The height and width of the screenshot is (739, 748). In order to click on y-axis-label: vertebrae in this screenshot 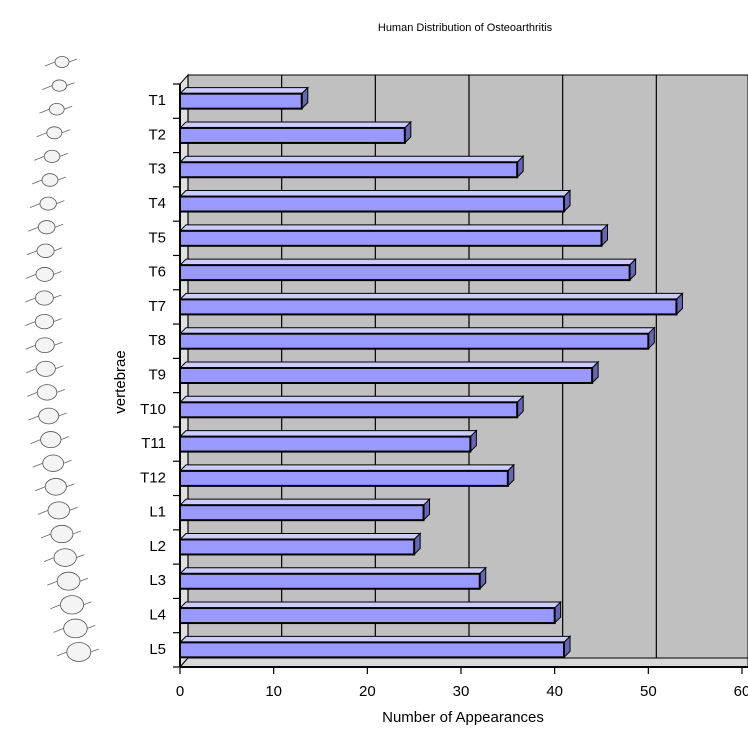, I will do `click(120, 381)`.